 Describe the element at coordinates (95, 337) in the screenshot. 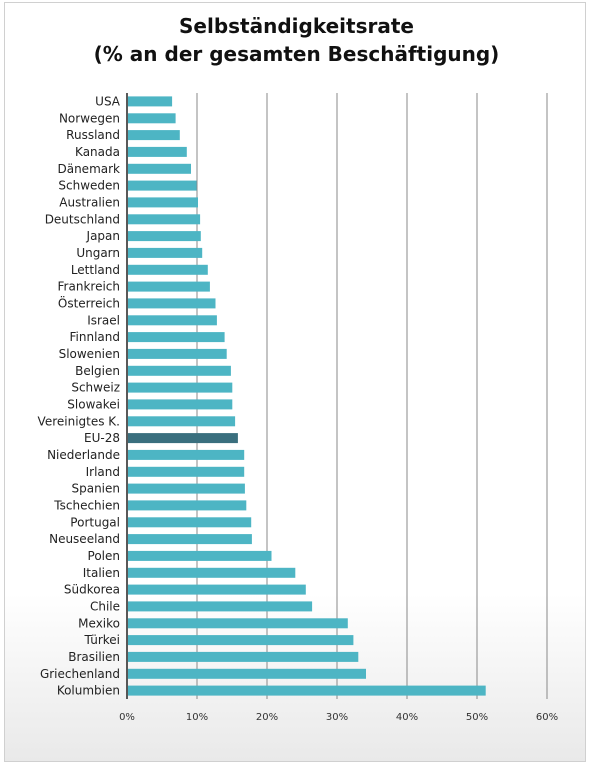

I see `category-label-14: Finnland` at that location.